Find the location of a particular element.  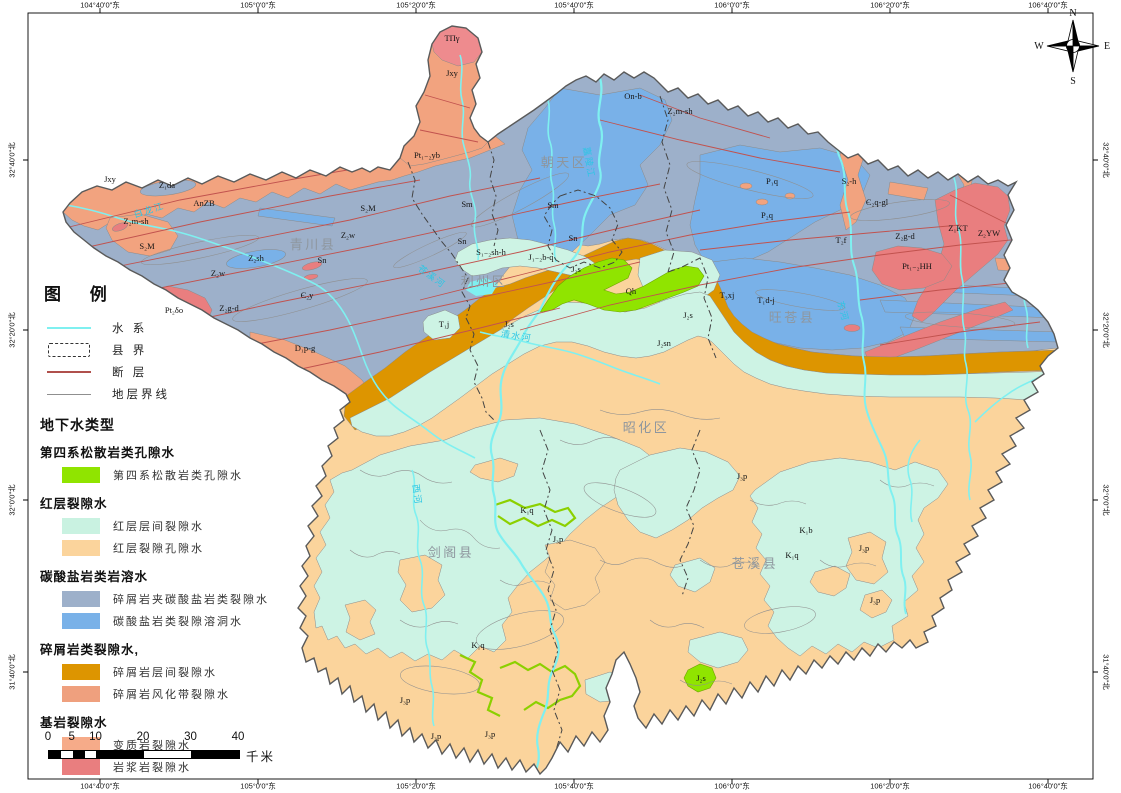

legend-line-label: 县 界 is located at coordinates (130, 351).